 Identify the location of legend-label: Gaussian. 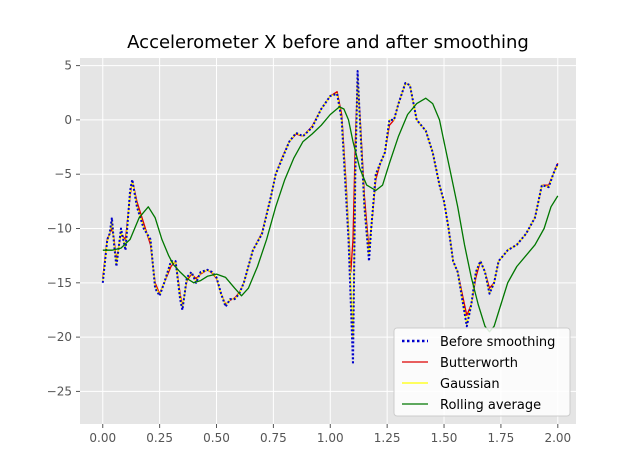
(470, 384).